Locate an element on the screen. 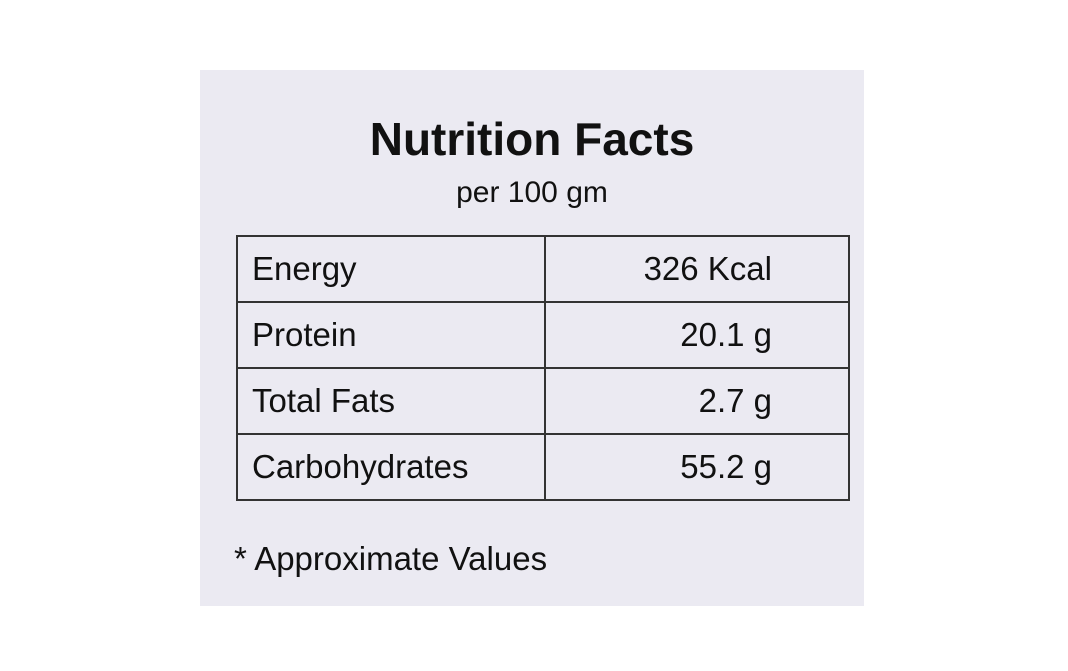  table-row: Protein 20.1 g is located at coordinates (543, 335).